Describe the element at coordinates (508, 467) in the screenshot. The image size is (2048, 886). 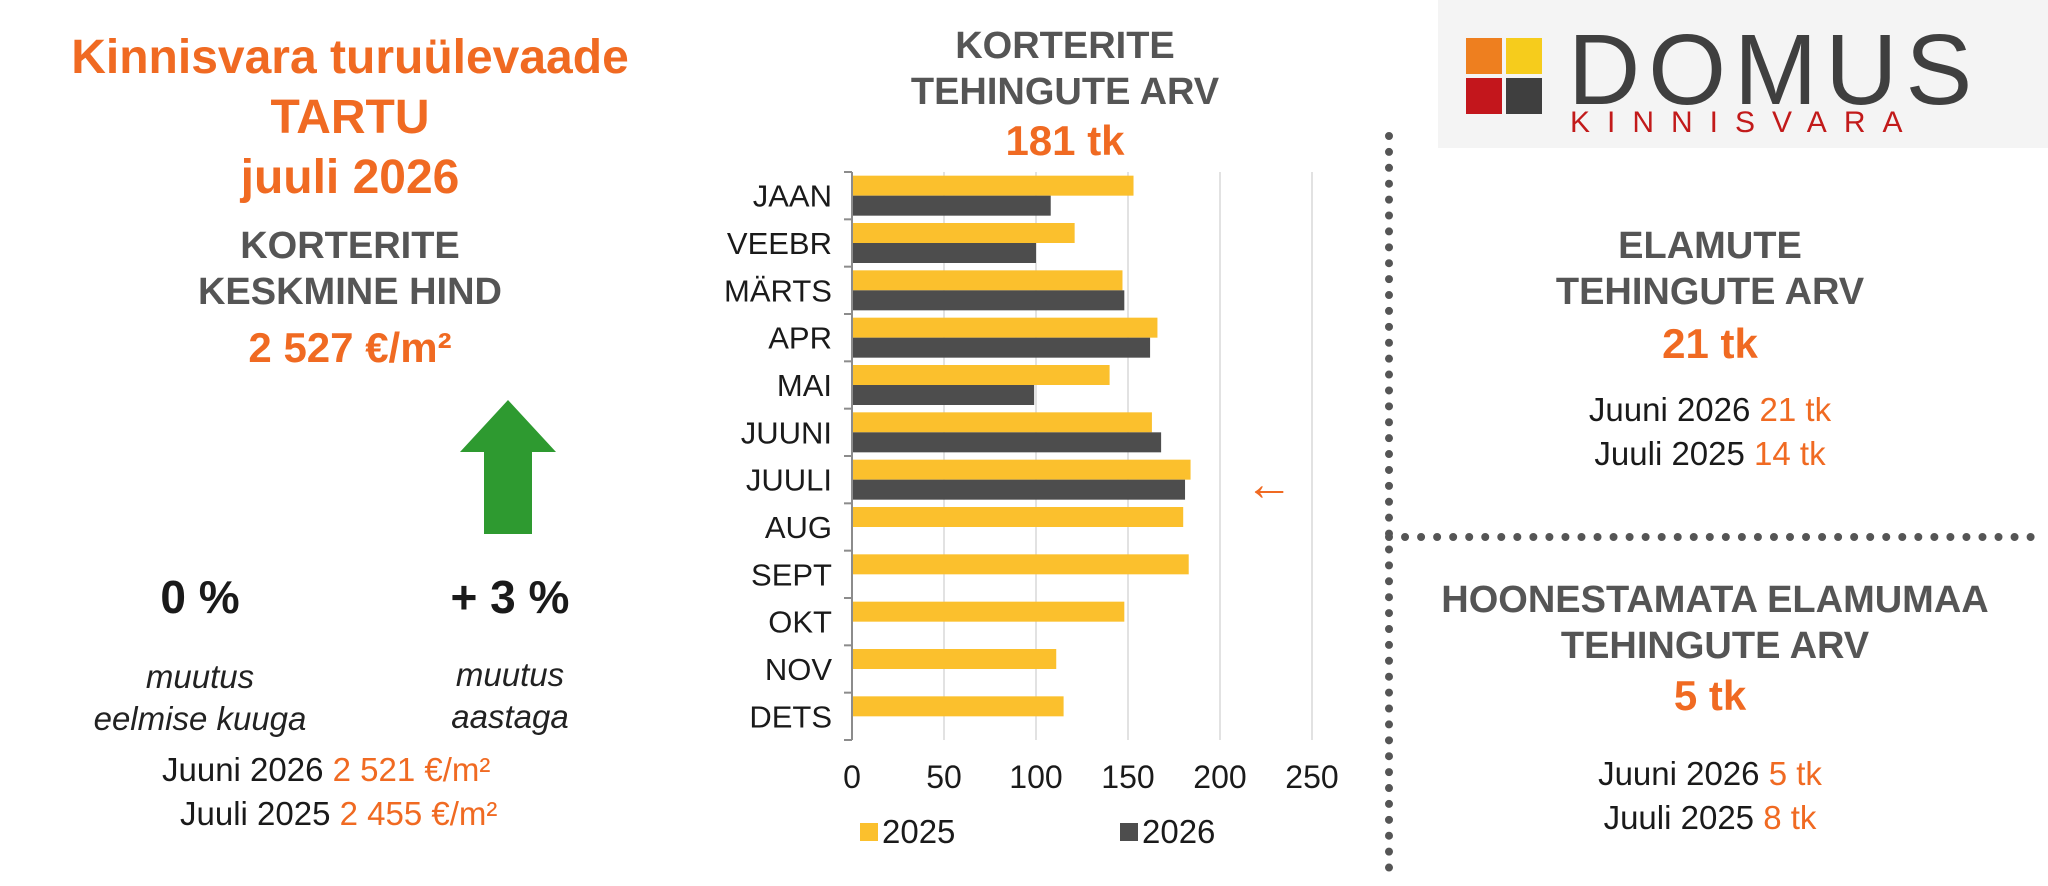
I see `up-arrow-icon` at that location.